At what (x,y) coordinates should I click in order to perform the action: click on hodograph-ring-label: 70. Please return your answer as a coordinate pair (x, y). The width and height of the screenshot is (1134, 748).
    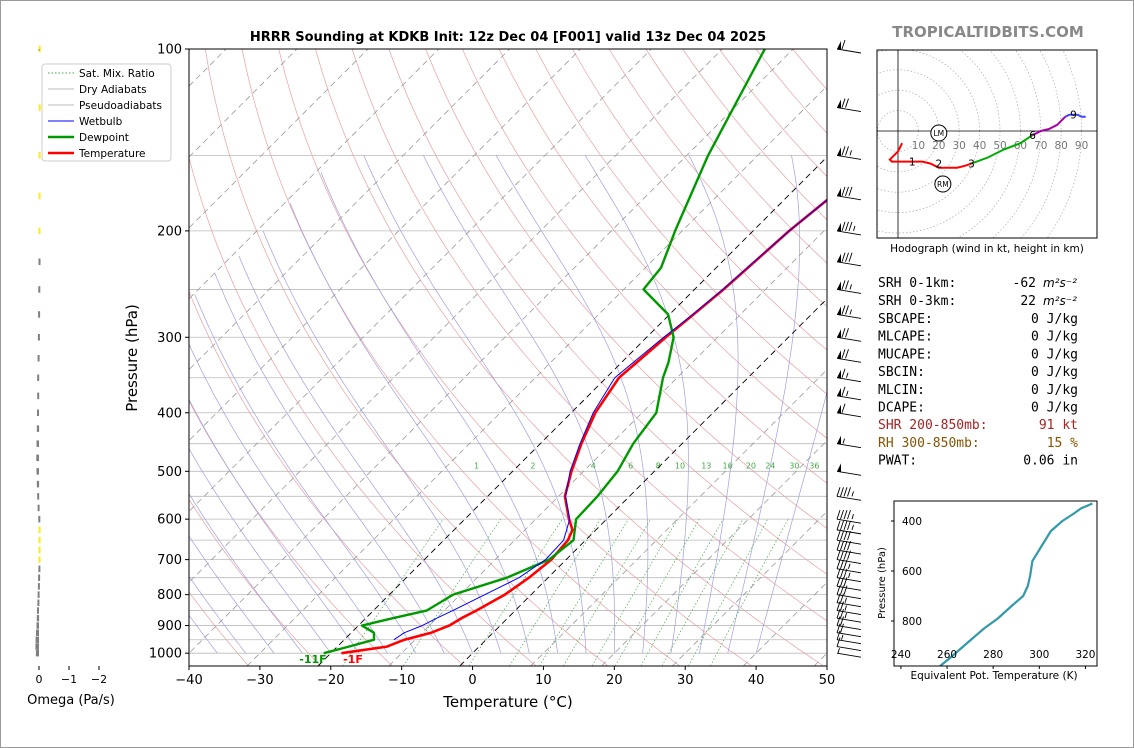
    Looking at the image, I should click on (1040, 146).